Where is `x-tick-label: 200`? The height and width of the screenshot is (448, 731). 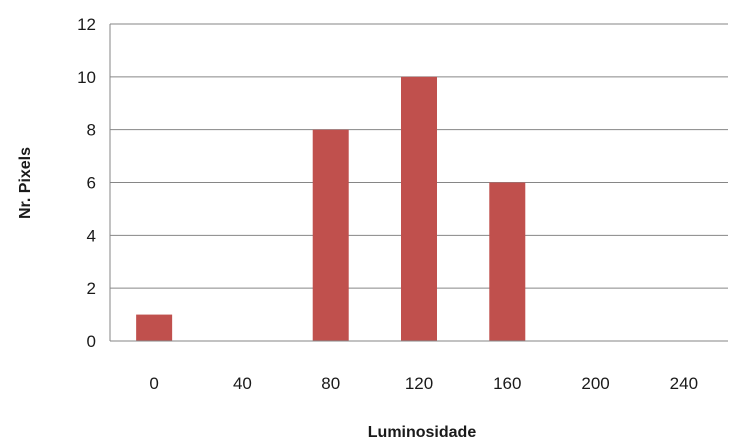
x-tick-label: 200 is located at coordinates (595, 383).